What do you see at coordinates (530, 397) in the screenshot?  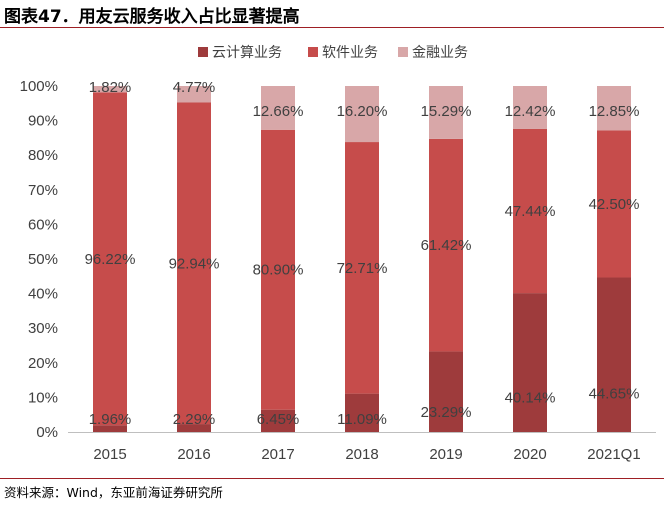 I see `data-label-series-1: 40.14%` at bounding box center [530, 397].